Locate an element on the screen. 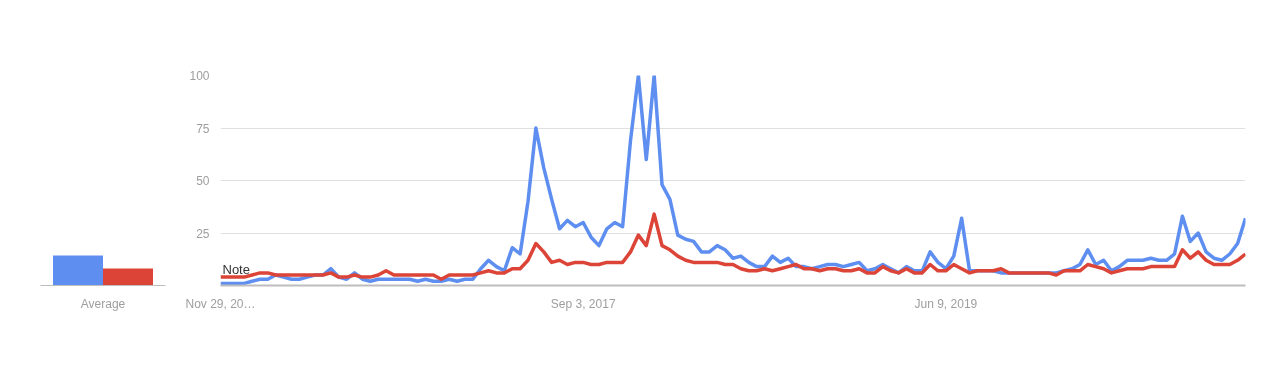 Image resolution: width=1280 pixels, height=382 pixels. y-tick-label: 75 is located at coordinates (203, 128).